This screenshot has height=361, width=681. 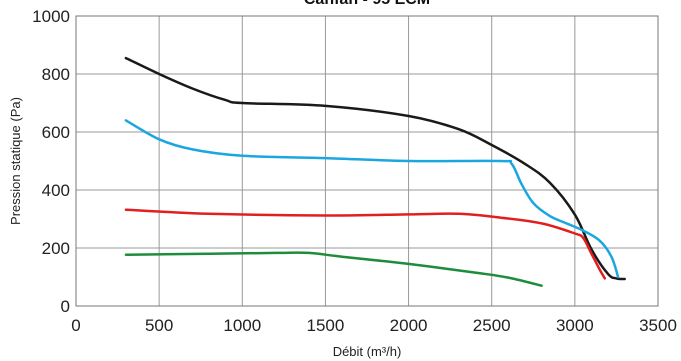 What do you see at coordinates (15, 161) in the screenshot?
I see `y-axis-title: Pression statique (Pa)` at bounding box center [15, 161].